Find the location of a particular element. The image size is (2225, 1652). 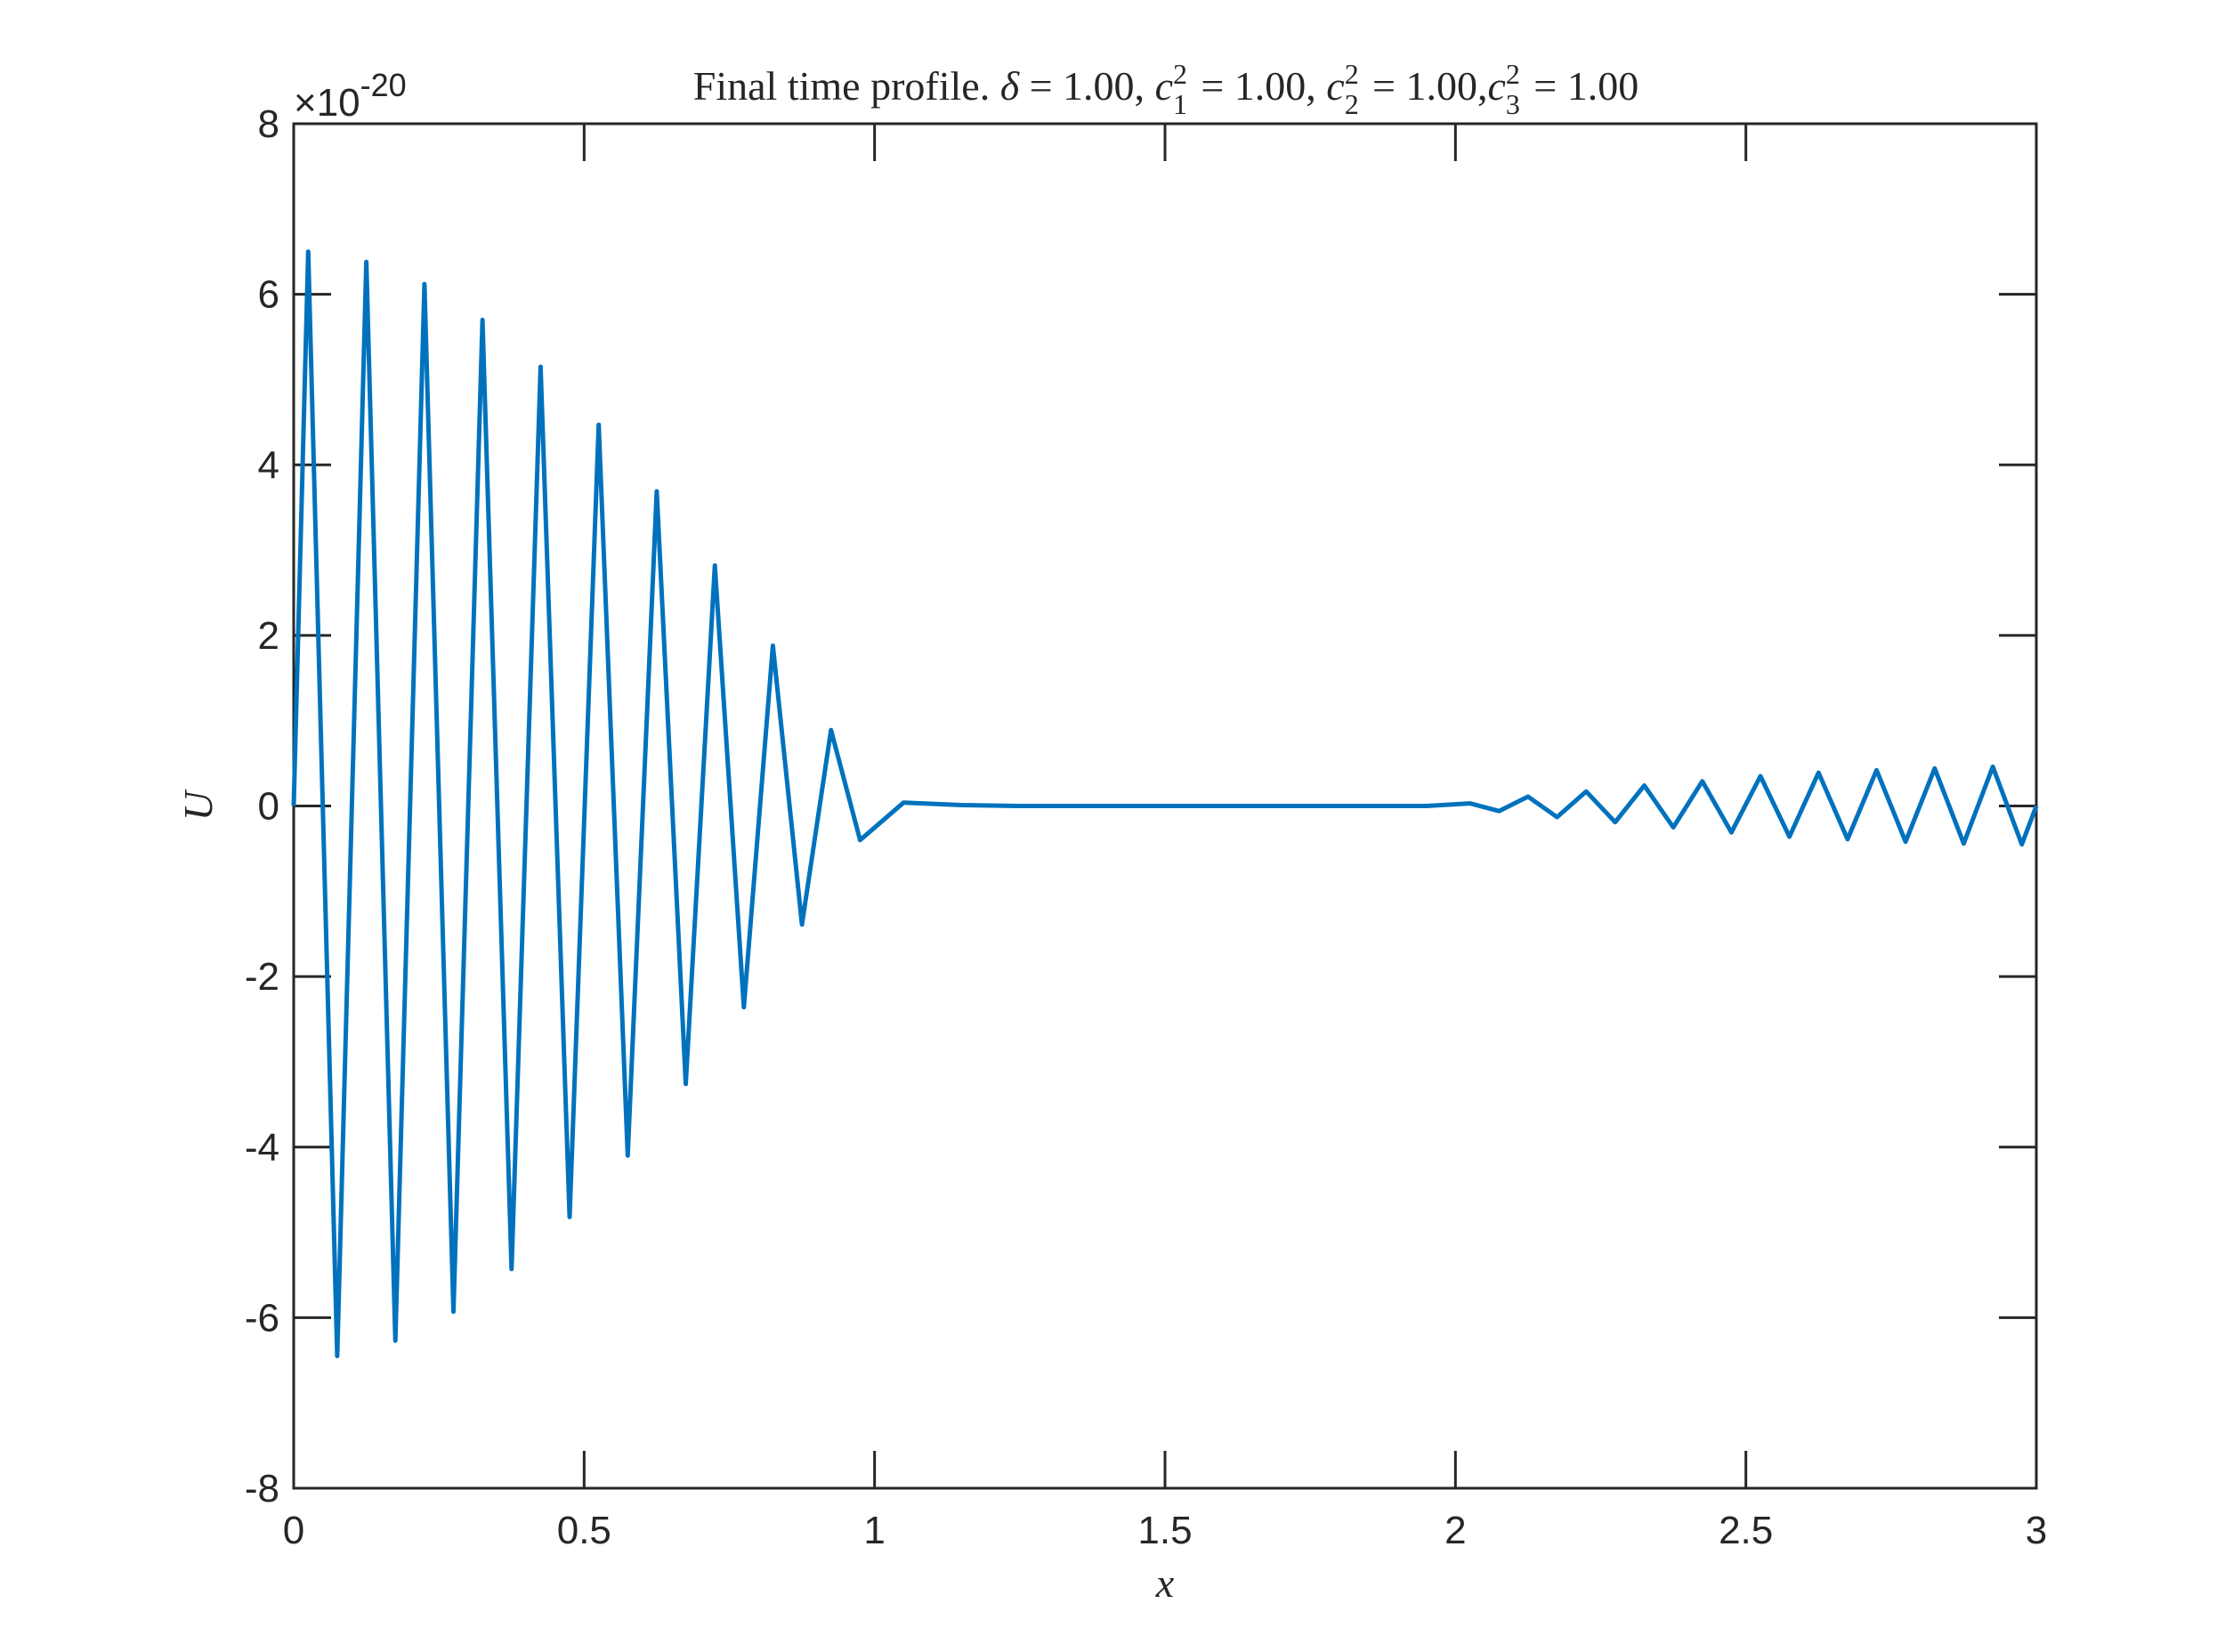

y-tick-label: 0 is located at coordinates (268, 807).